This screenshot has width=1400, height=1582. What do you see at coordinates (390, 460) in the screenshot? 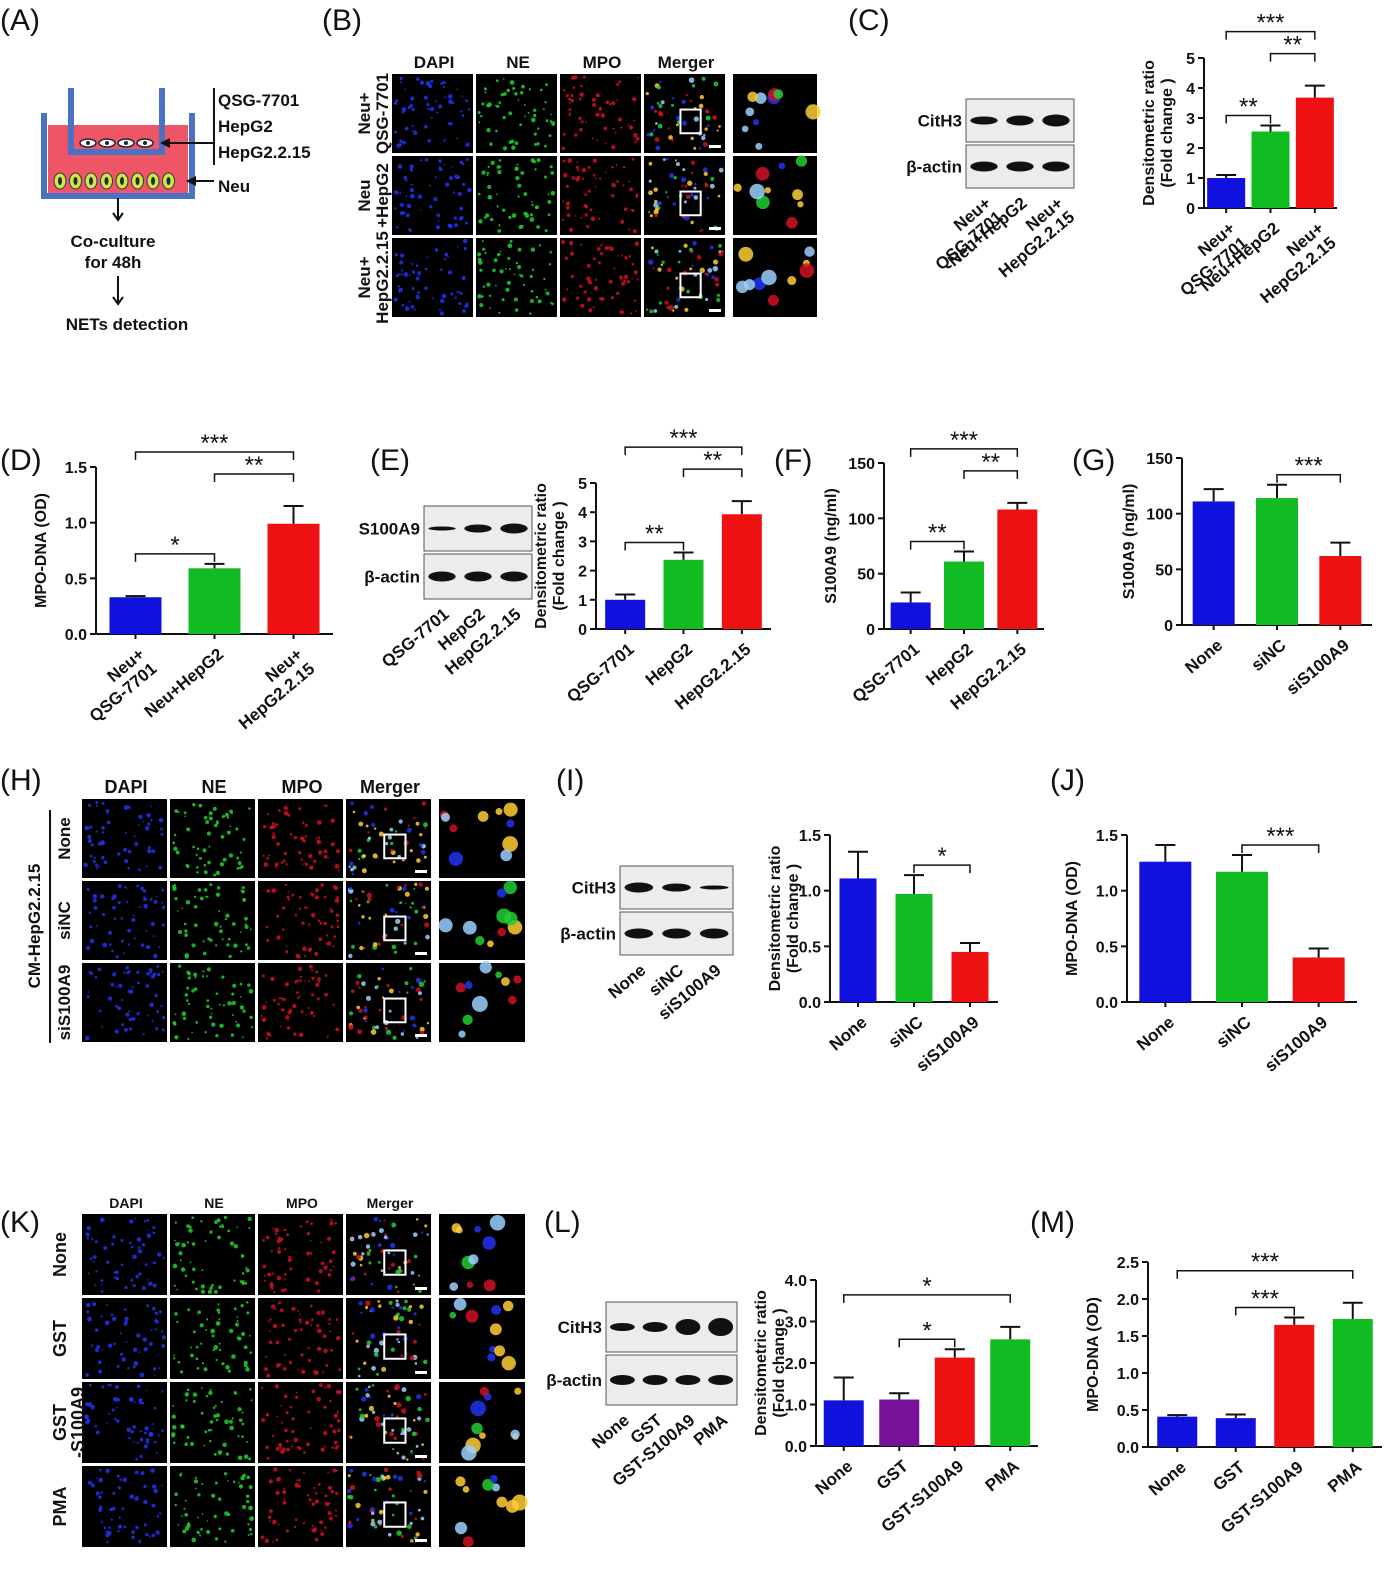
I see `panel-label-E: (E)` at bounding box center [390, 460].